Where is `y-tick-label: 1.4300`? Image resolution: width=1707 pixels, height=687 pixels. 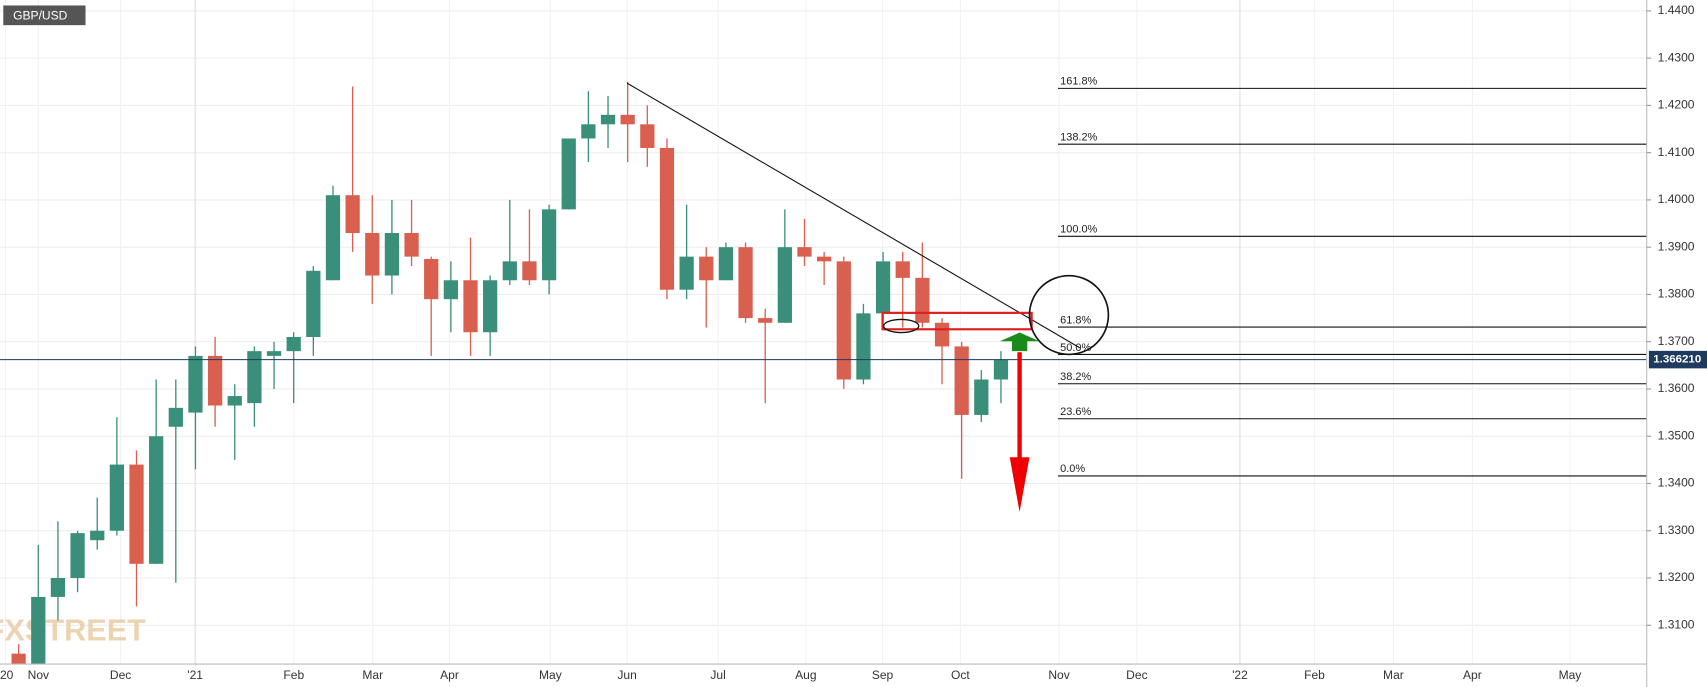
y-tick-label: 1.4300 is located at coordinates (1676, 57).